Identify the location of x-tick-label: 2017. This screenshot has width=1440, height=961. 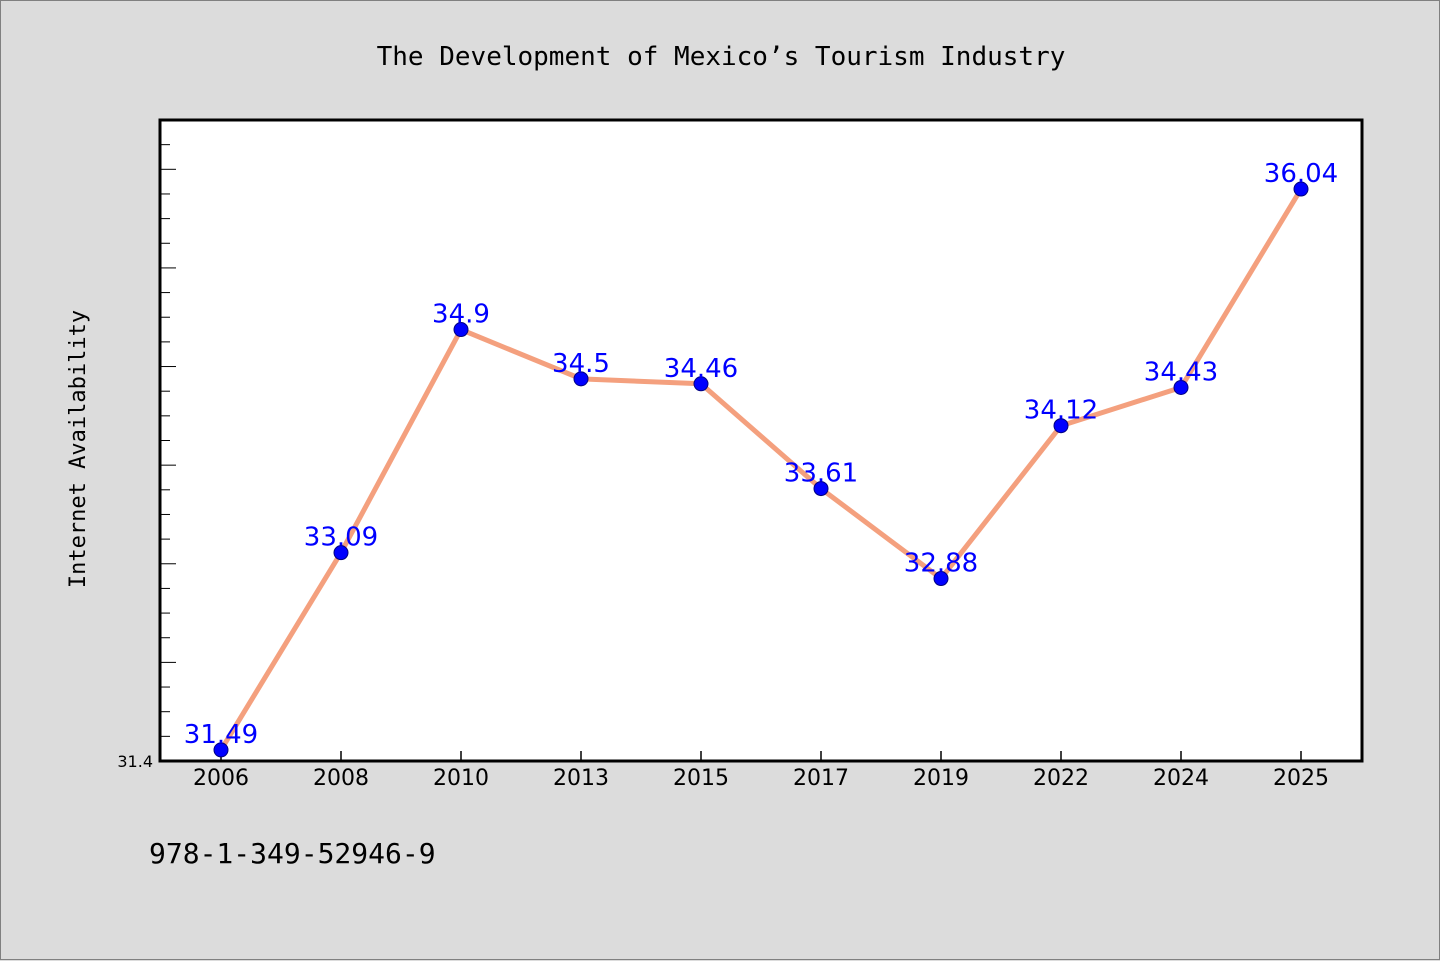
(821, 778).